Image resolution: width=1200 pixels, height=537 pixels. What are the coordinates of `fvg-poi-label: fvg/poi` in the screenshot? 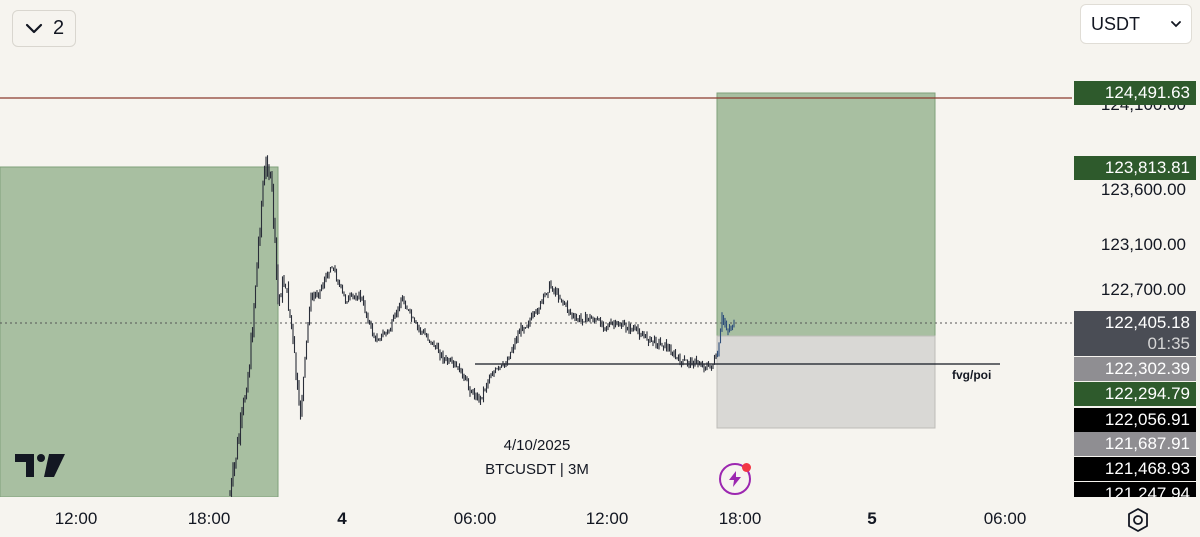 It's located at (972, 375).